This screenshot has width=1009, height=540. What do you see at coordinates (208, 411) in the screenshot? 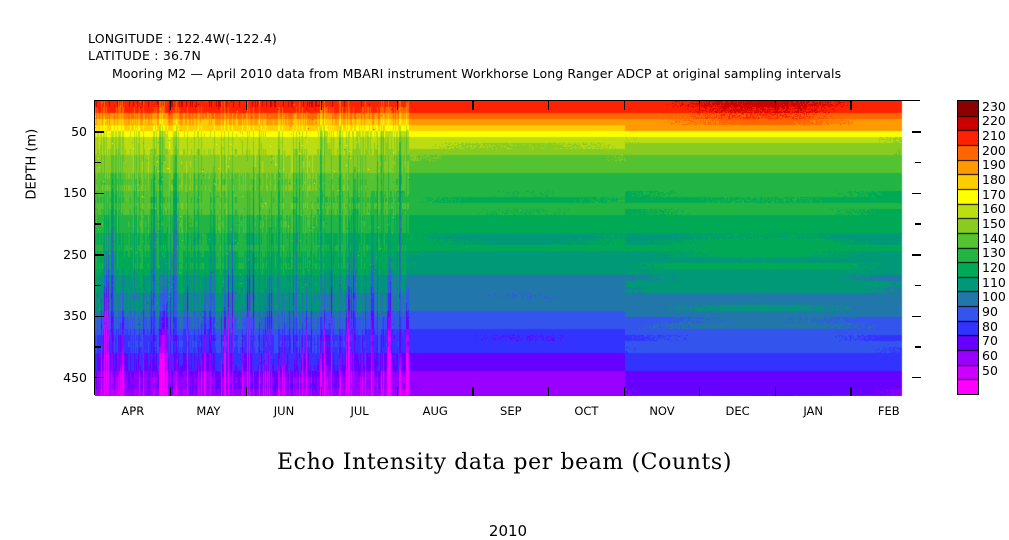
I see `x-tick-label: MAY` at bounding box center [208, 411].